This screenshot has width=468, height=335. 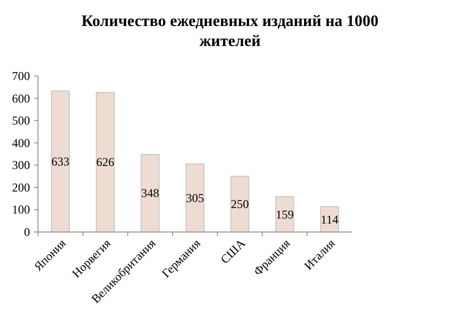 What do you see at coordinates (285, 214) in the screenshot?
I see `data-label: 159` at bounding box center [285, 214].